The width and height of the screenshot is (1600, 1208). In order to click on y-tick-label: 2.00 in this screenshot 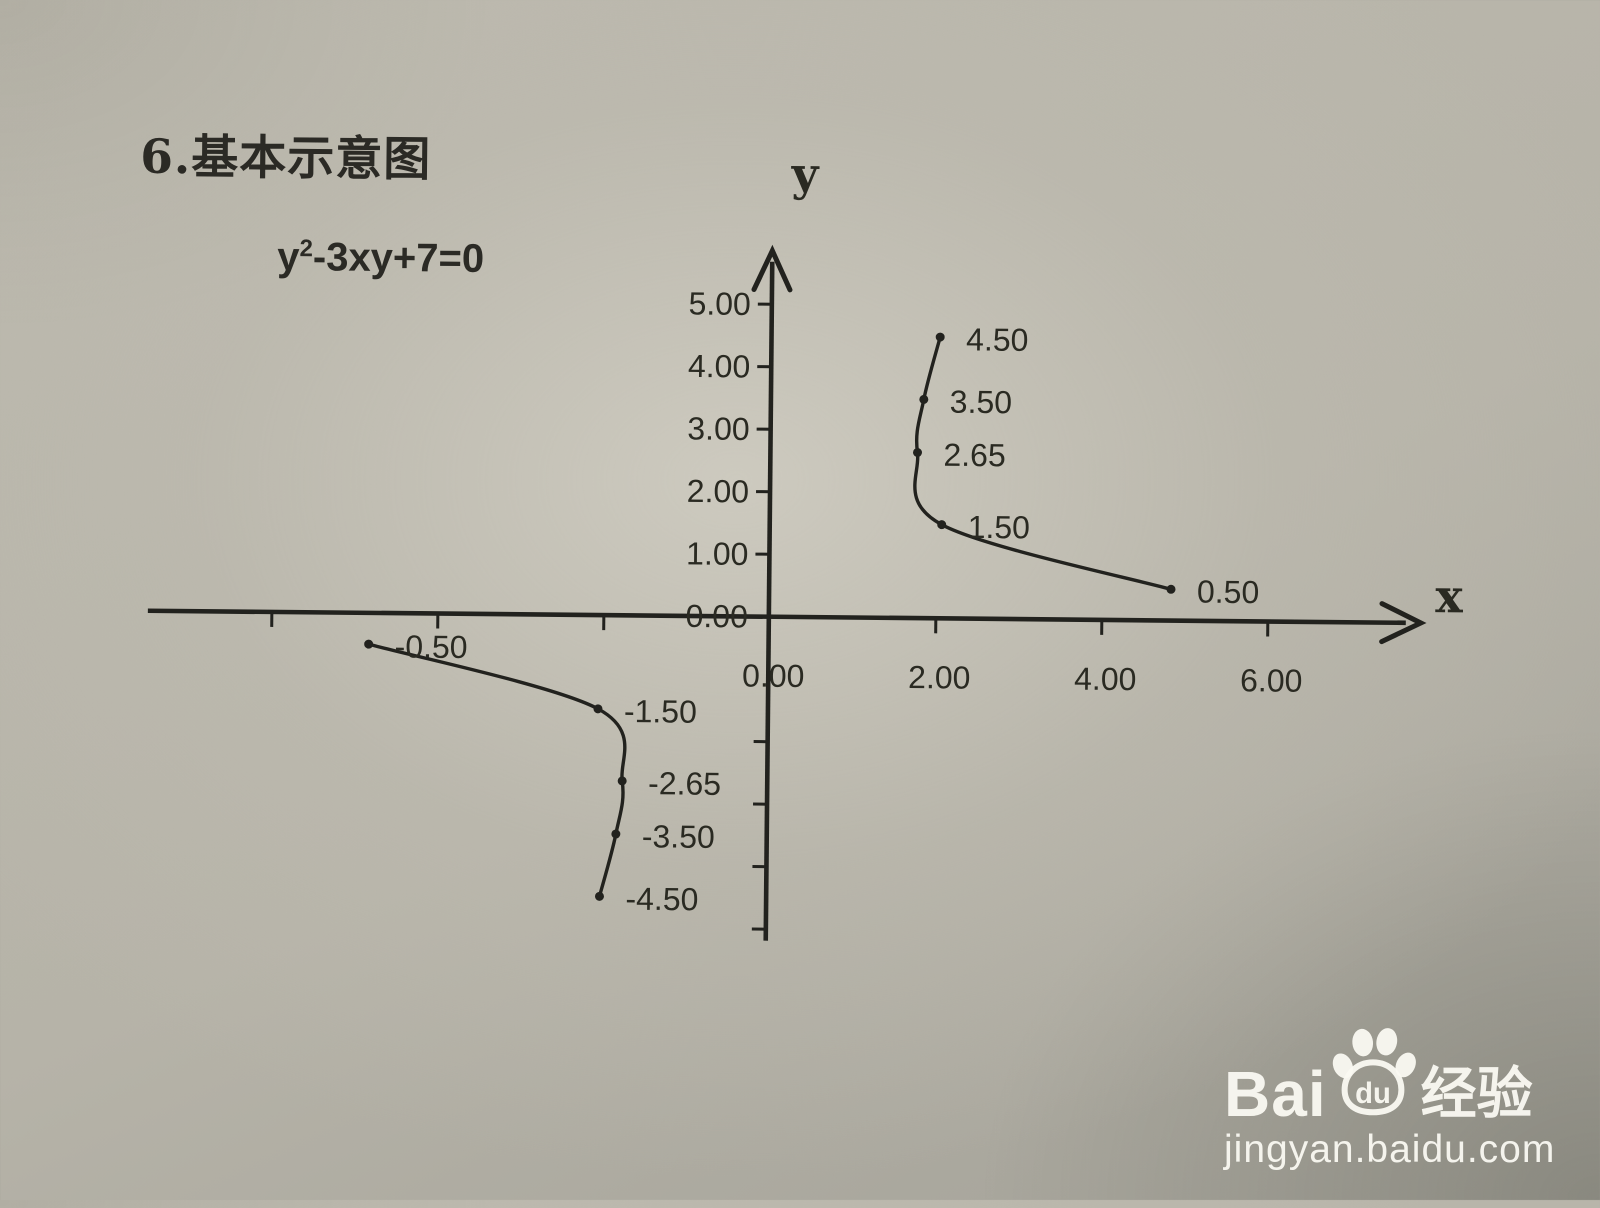, I will do `click(718, 491)`.